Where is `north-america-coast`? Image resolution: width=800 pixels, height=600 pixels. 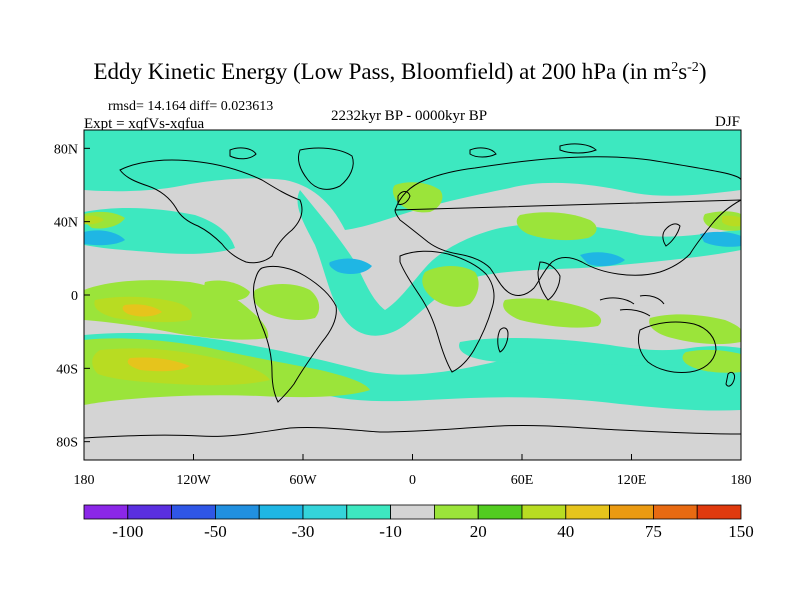
north-america-coast is located at coordinates (211, 211).